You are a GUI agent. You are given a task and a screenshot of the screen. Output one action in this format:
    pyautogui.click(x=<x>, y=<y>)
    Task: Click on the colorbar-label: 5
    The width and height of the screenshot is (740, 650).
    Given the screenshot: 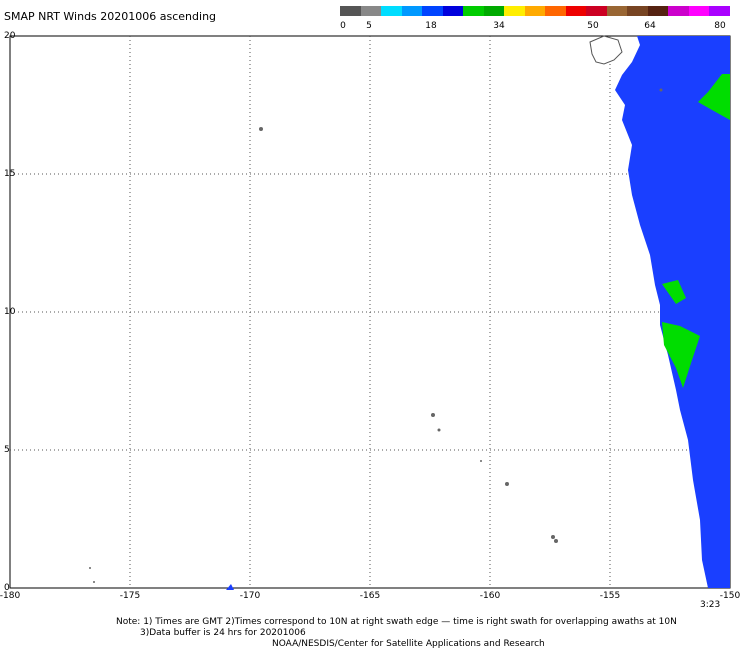 What is the action you would take?
    pyautogui.click(x=369, y=26)
    